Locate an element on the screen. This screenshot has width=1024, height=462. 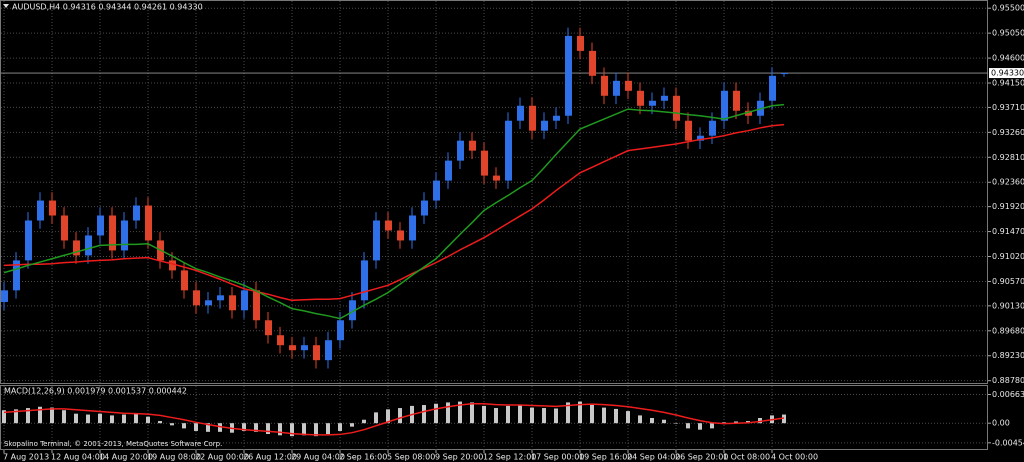
x-tick-label: 26 Sep 20:00 is located at coordinates (701, 457).